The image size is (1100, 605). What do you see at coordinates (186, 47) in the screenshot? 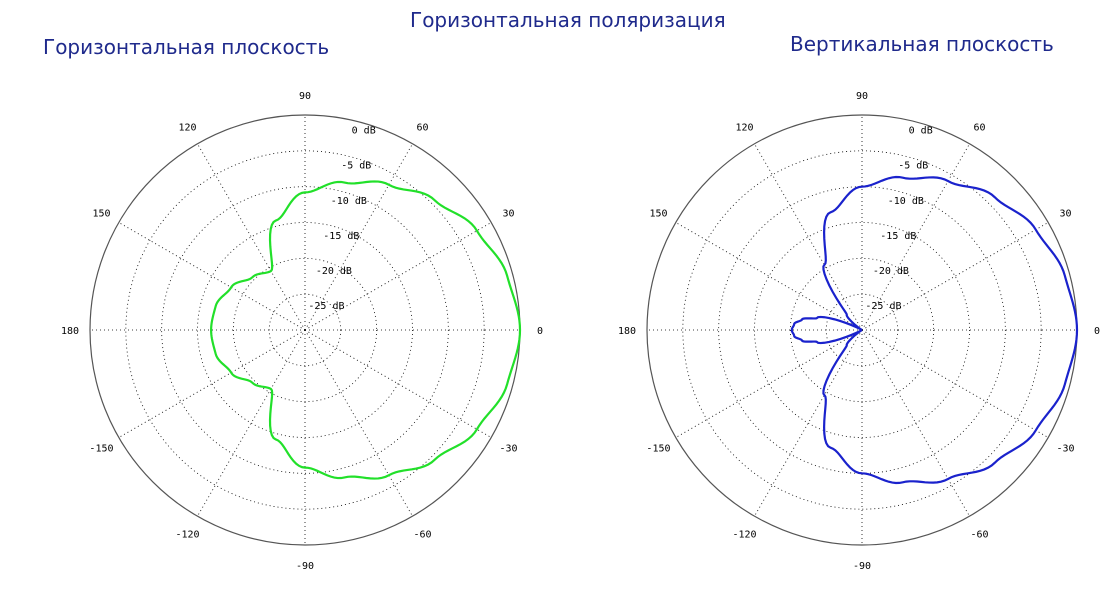
I see `chart-title-horizontal: Горизонтальная плоскость` at bounding box center [186, 47].